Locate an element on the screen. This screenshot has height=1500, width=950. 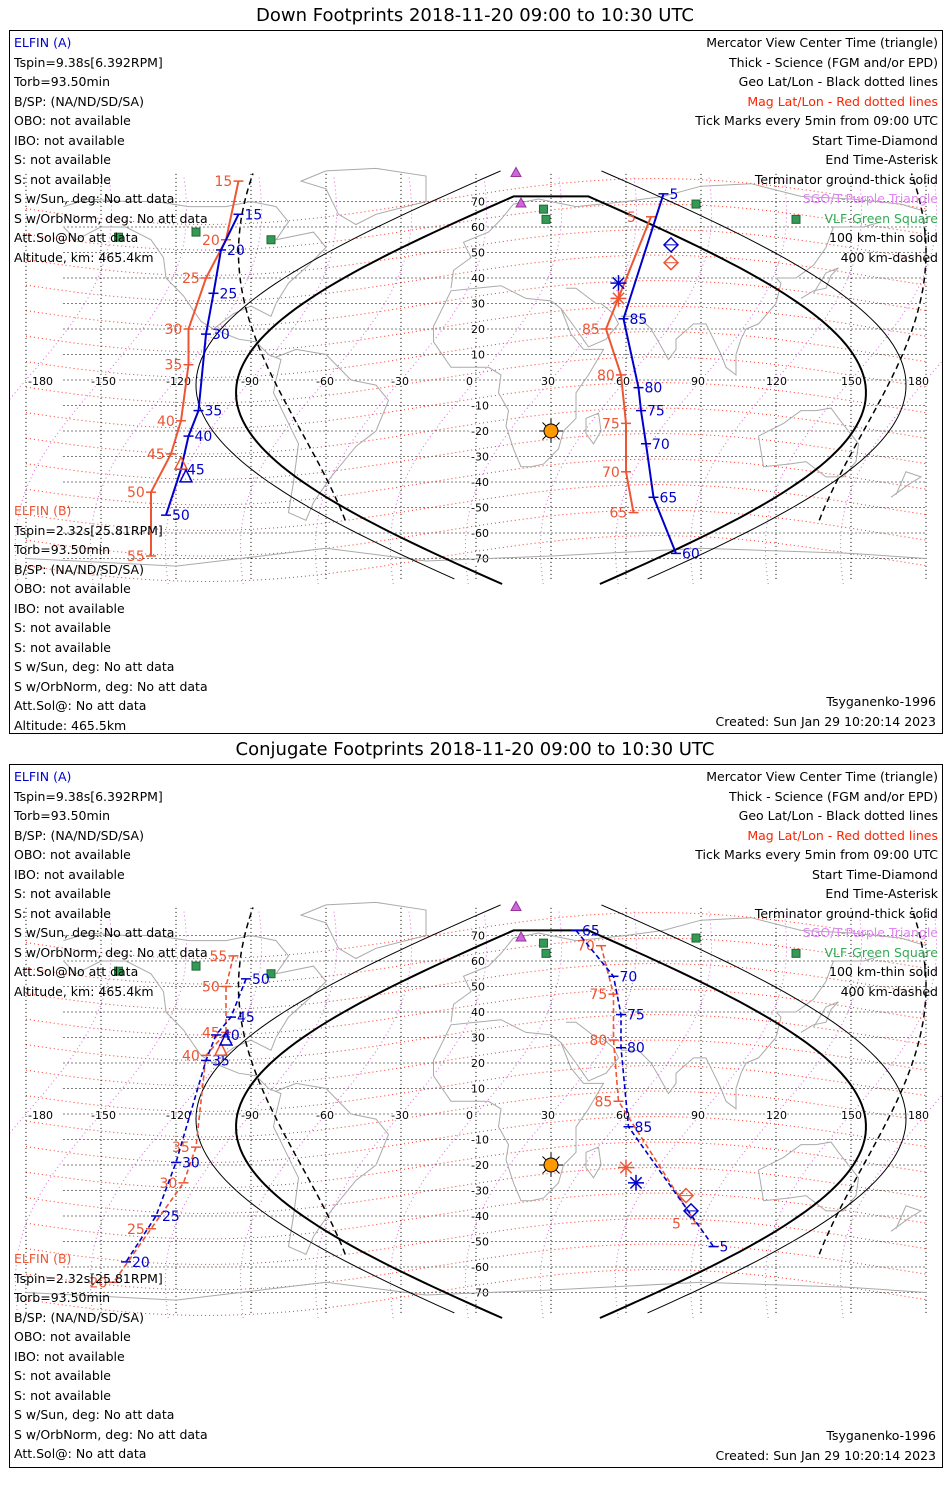
lat-label: 20 is located at coordinates (478, 329).